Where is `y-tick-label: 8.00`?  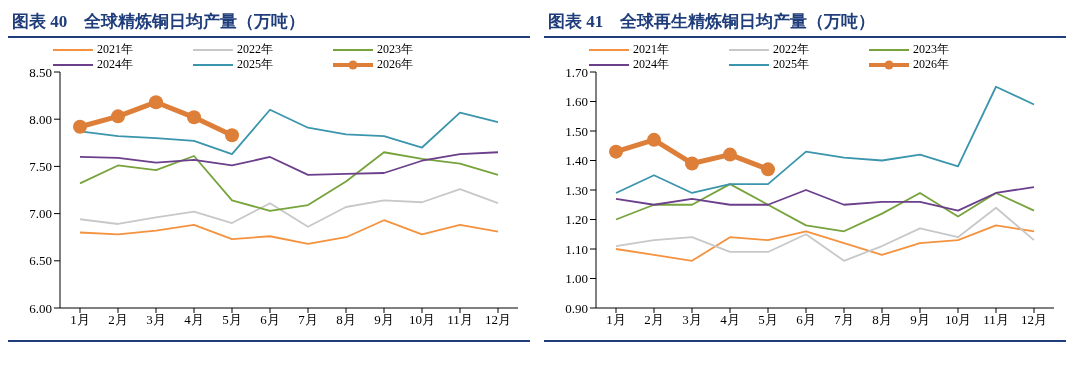 y-tick-label: 8.00 is located at coordinates (40, 119).